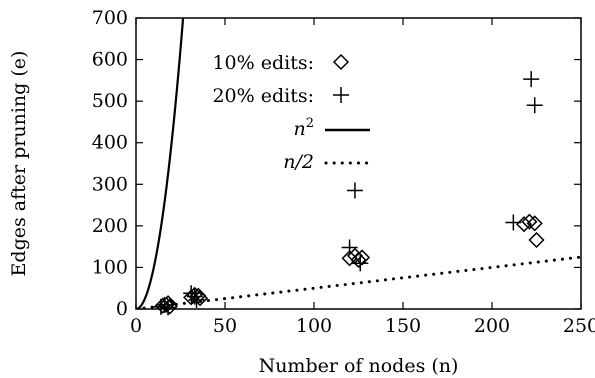  What do you see at coordinates (110, 60) in the screenshot?
I see `y-tick-label: 600` at bounding box center [110, 60].